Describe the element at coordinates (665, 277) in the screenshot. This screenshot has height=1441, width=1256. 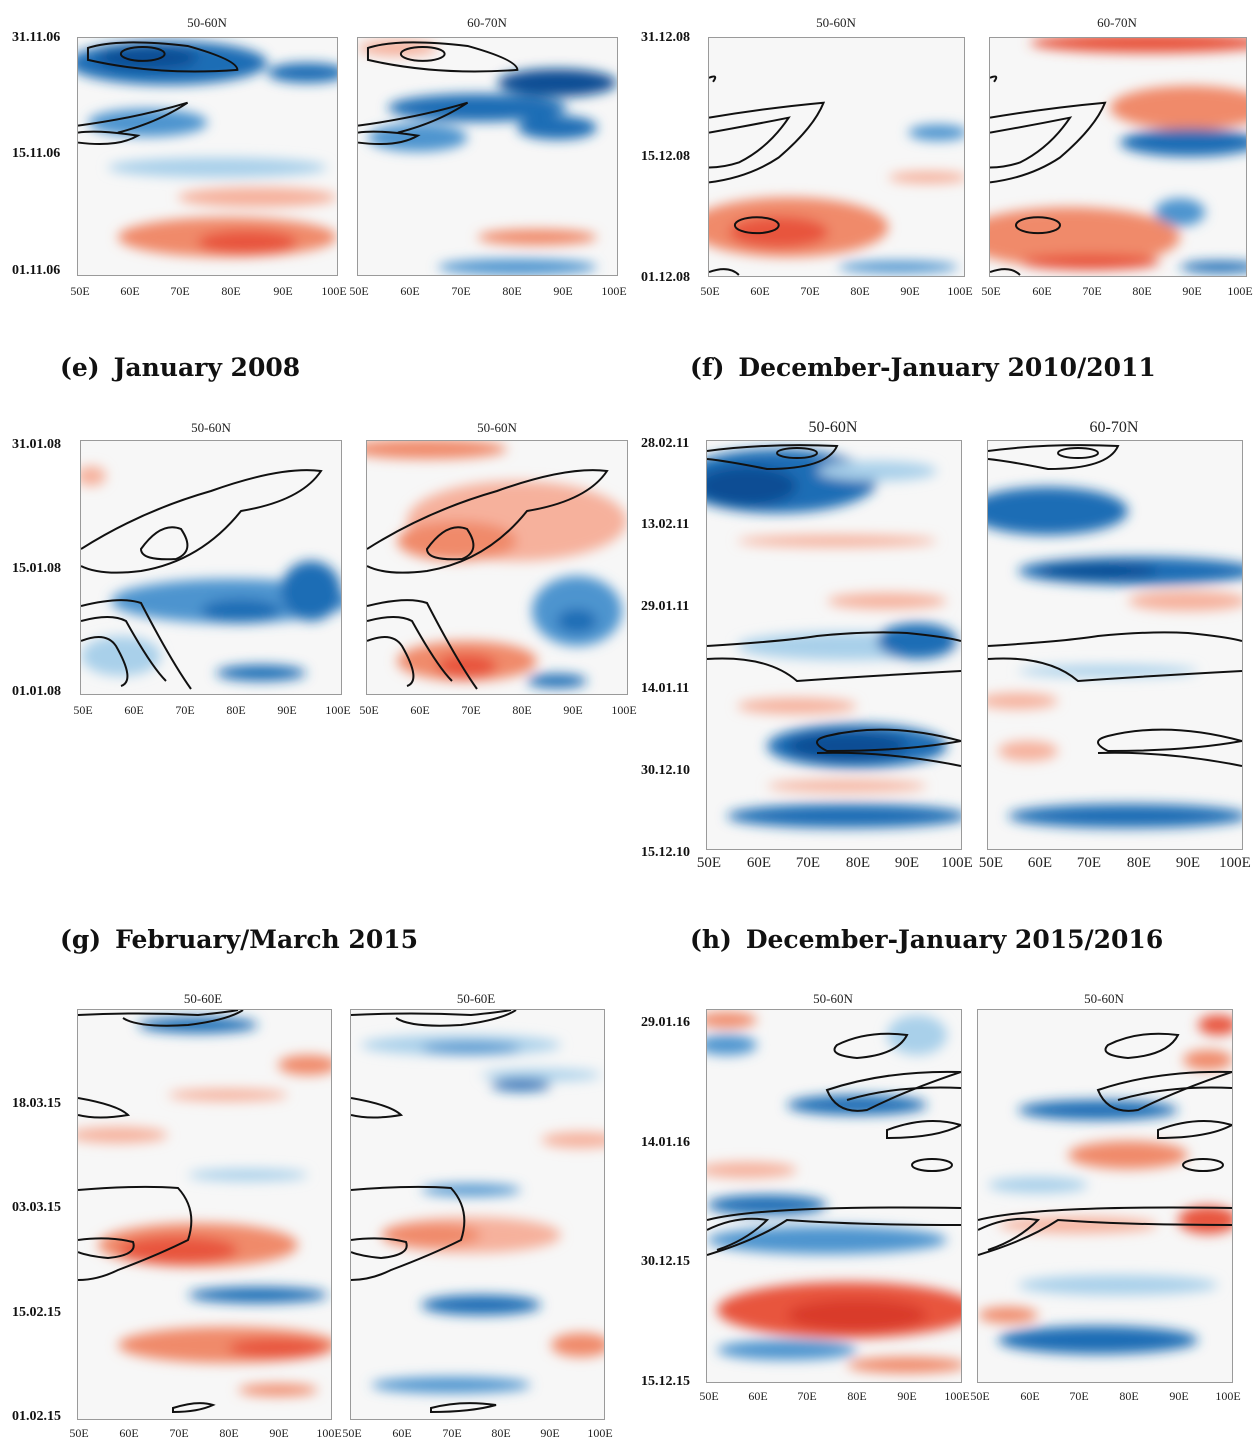
I see `date-label: 01.12.08` at that location.